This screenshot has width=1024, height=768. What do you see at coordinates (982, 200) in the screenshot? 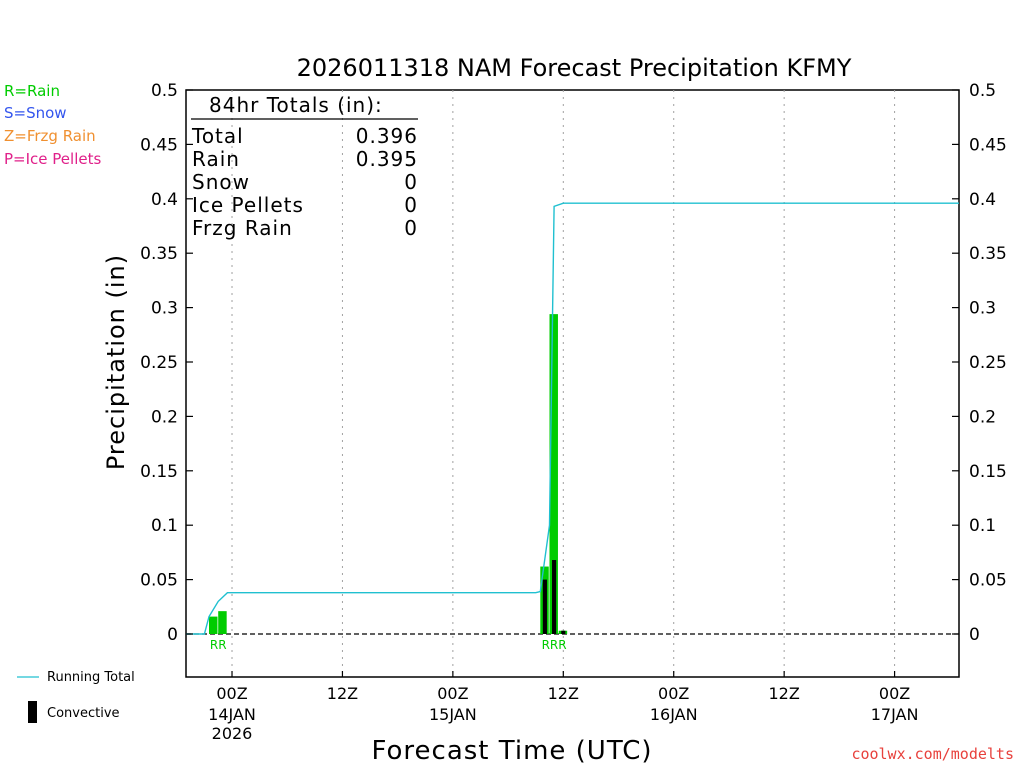
I see `y-tick-label-right-8: 0.4` at bounding box center [982, 200].